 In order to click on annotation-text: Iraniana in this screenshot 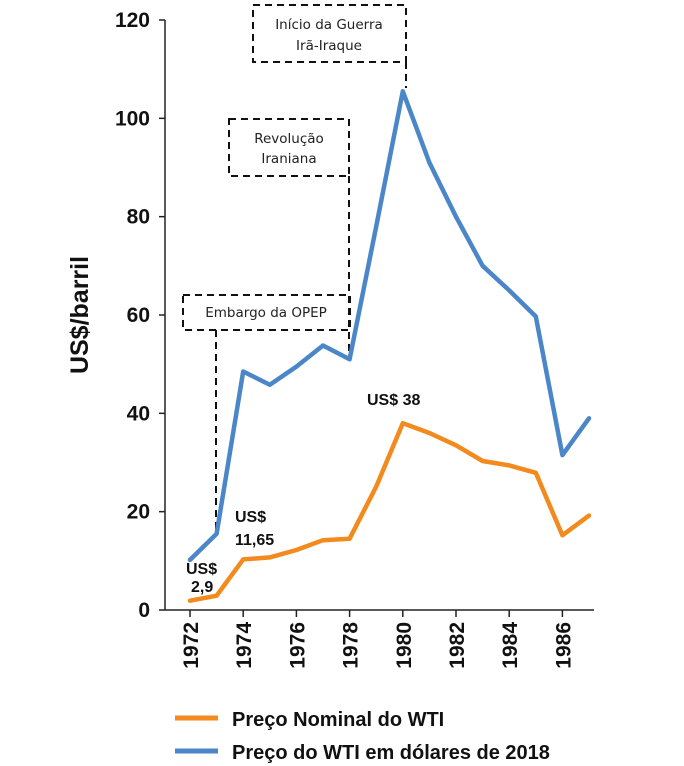, I will do `click(288, 159)`.